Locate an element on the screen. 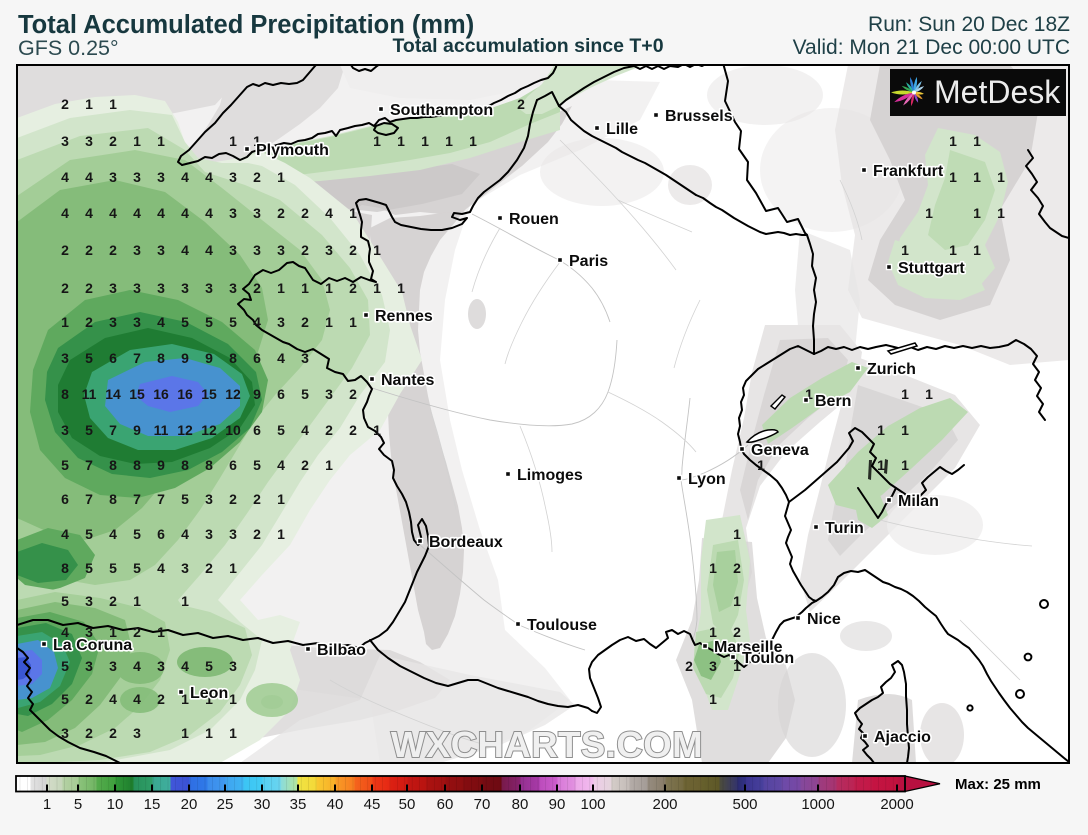  svg-text: 20 is located at coordinates (189, 804).